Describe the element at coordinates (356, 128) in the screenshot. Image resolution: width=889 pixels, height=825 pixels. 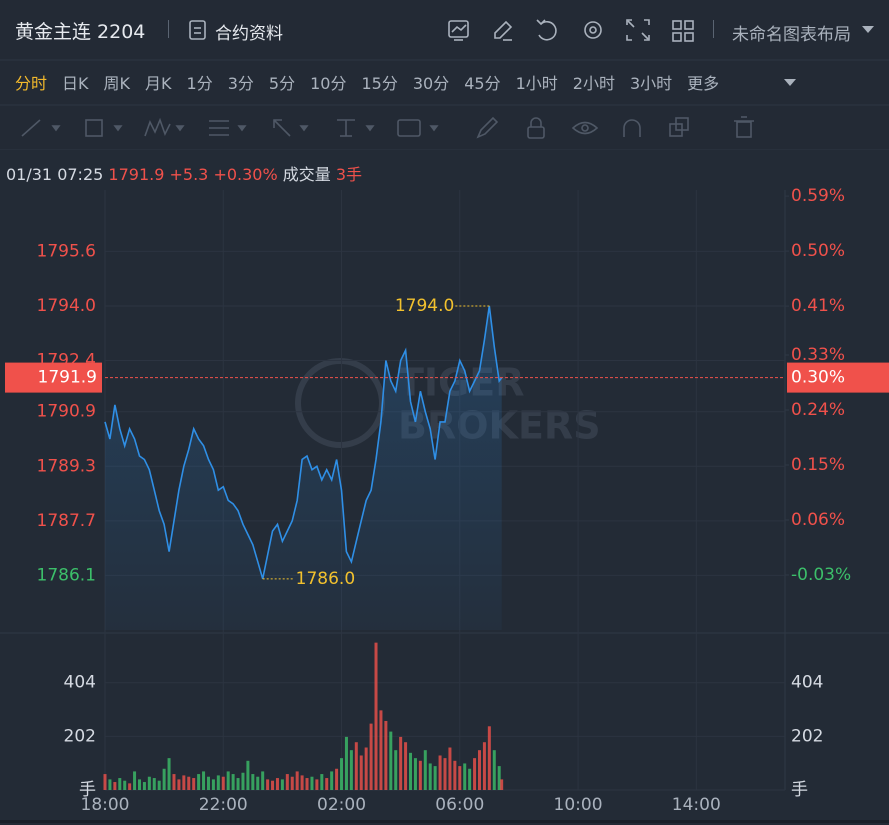
I see `tool-measure` at that location.